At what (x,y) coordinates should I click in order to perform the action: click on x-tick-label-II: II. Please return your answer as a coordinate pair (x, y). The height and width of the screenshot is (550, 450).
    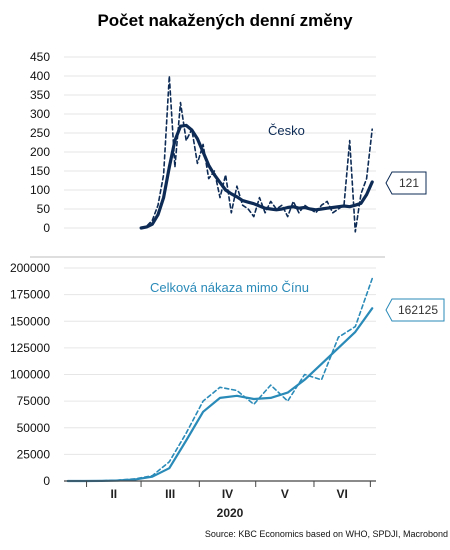
    Looking at the image, I should click on (113, 494).